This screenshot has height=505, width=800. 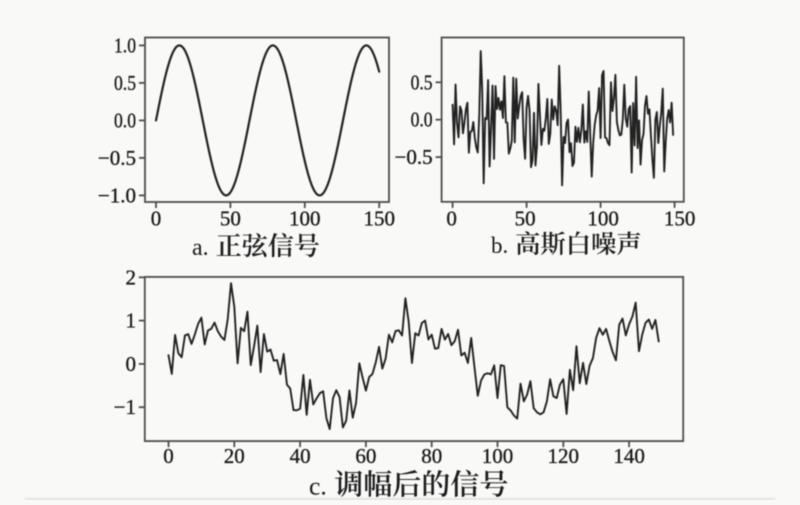 I want to click on svg-text: a., so click(x=200, y=248).